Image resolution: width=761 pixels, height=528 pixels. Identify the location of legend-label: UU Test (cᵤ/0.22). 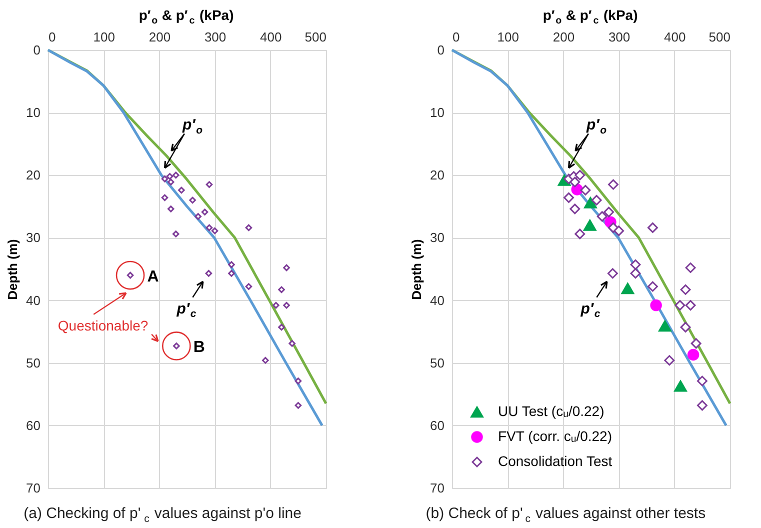
(551, 411).